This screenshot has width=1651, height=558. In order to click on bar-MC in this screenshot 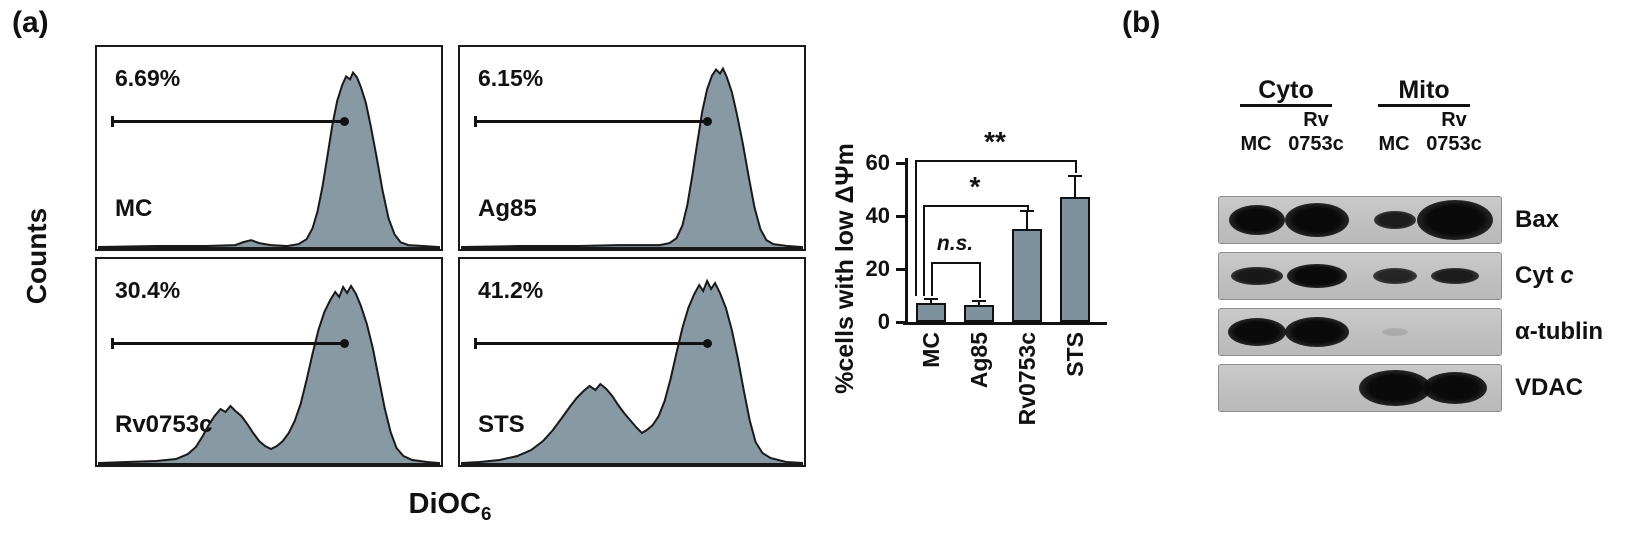, I will do `click(931, 312)`.